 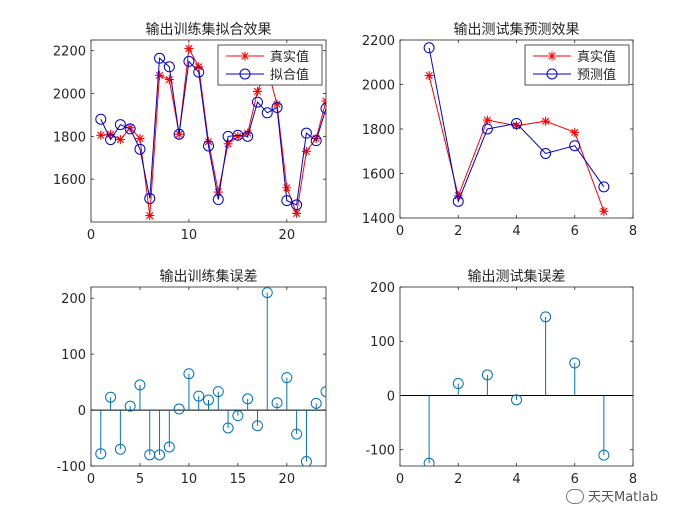 What do you see at coordinates (69, 95) in the screenshot?
I see `y-tick-label: 2000` at bounding box center [69, 95].